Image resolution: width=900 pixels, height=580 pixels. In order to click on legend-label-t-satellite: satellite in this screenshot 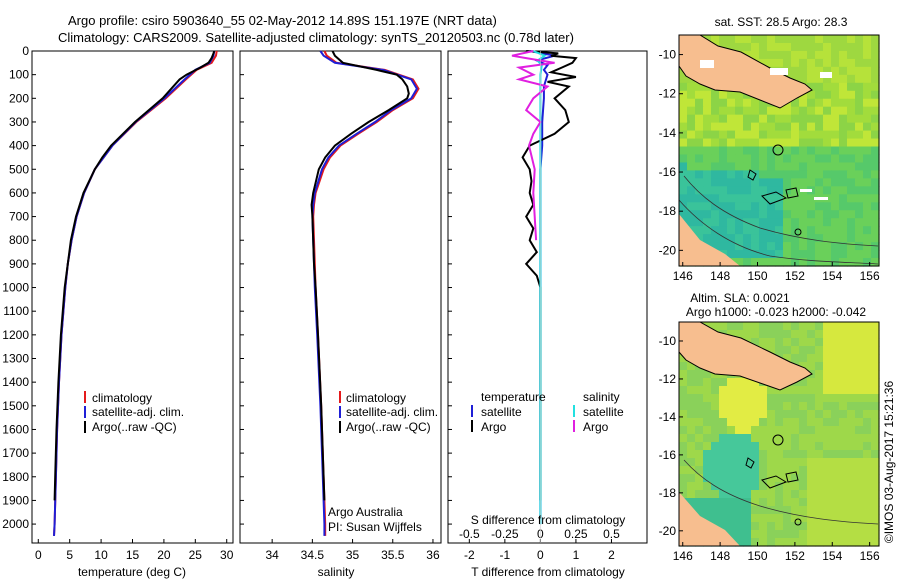, I will do `click(501, 412)`.